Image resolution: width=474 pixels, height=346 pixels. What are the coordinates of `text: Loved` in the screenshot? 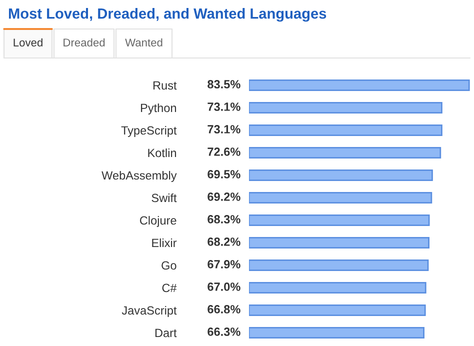 It's located at (28, 42).